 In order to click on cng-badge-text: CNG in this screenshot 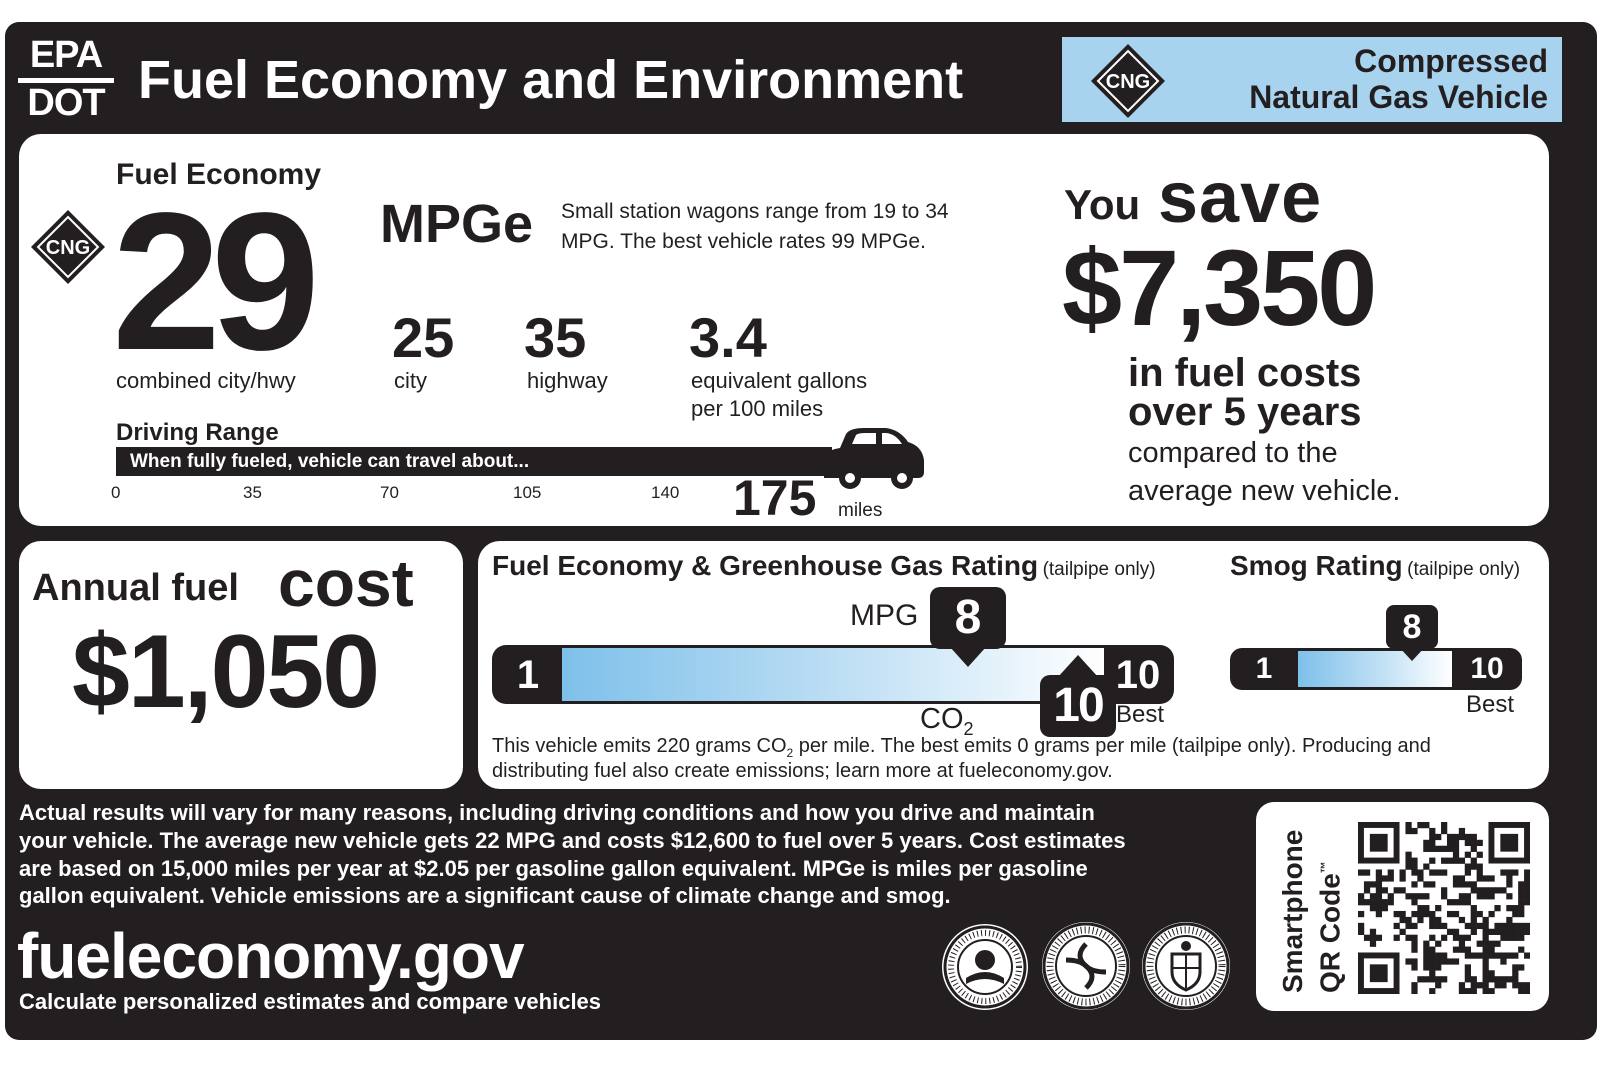, I will do `click(68, 248)`.